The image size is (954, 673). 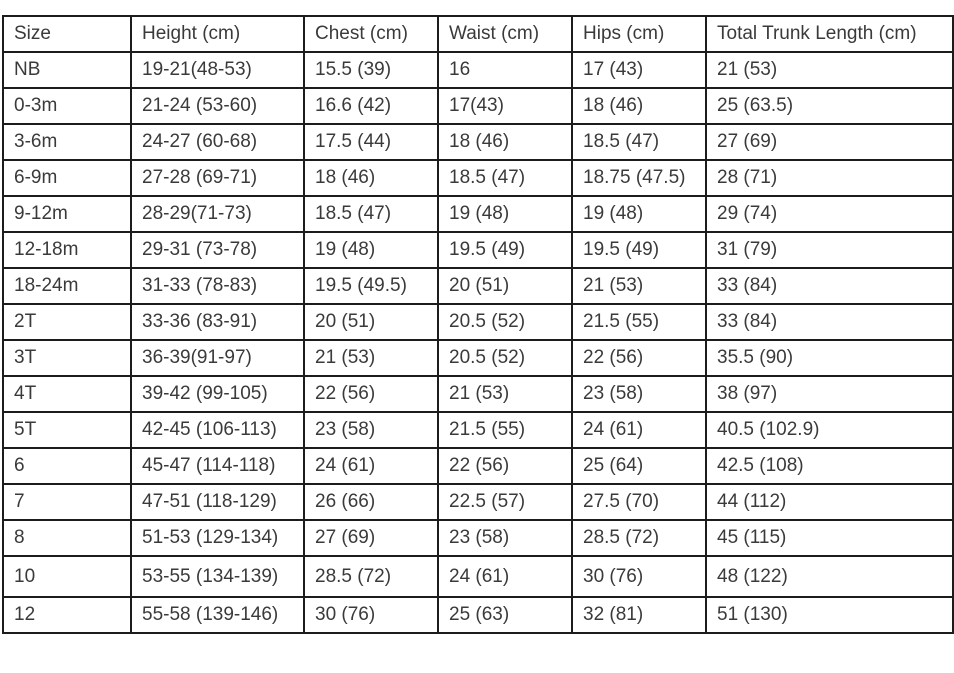 What do you see at coordinates (67, 538) in the screenshot?
I see `cell-size: 8` at bounding box center [67, 538].